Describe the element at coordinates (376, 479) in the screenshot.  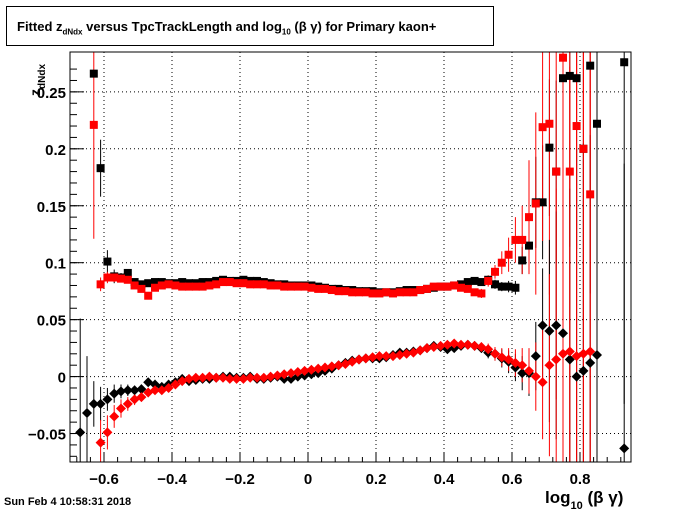
I see `x-tick-label: 0.2` at that location.